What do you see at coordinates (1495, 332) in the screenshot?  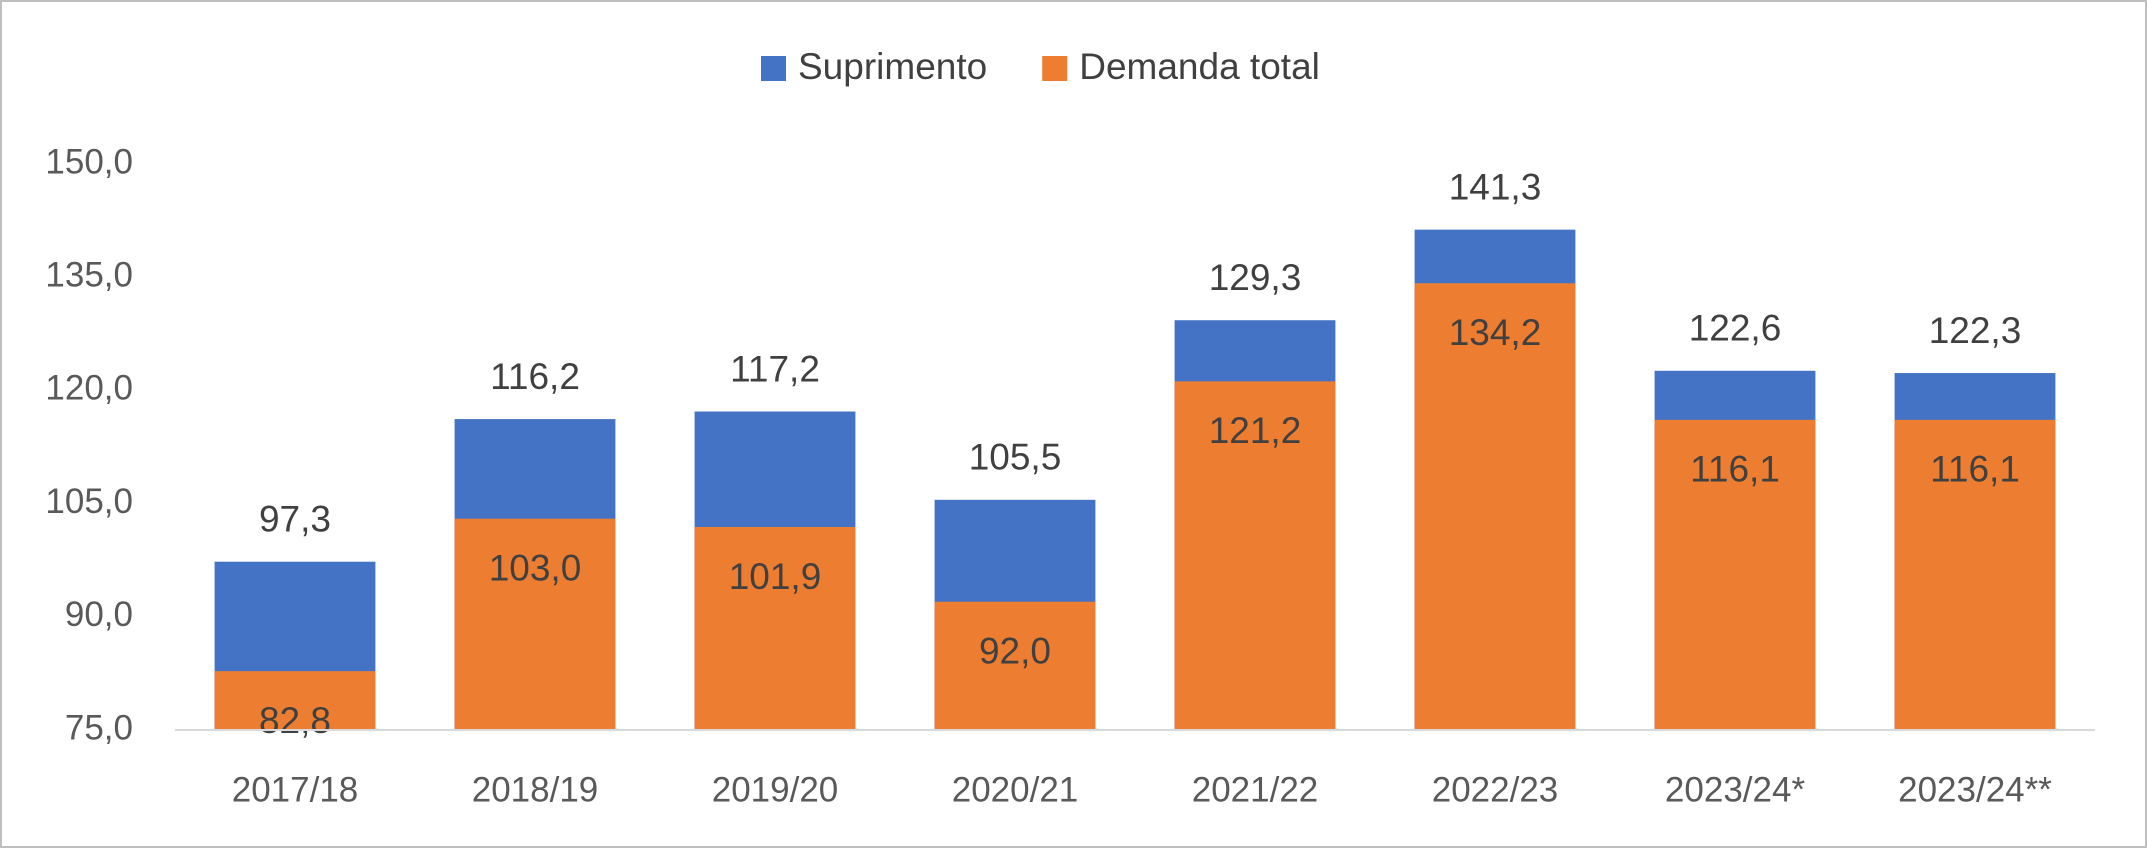 I see `data-label: 134,2` at bounding box center [1495, 332].